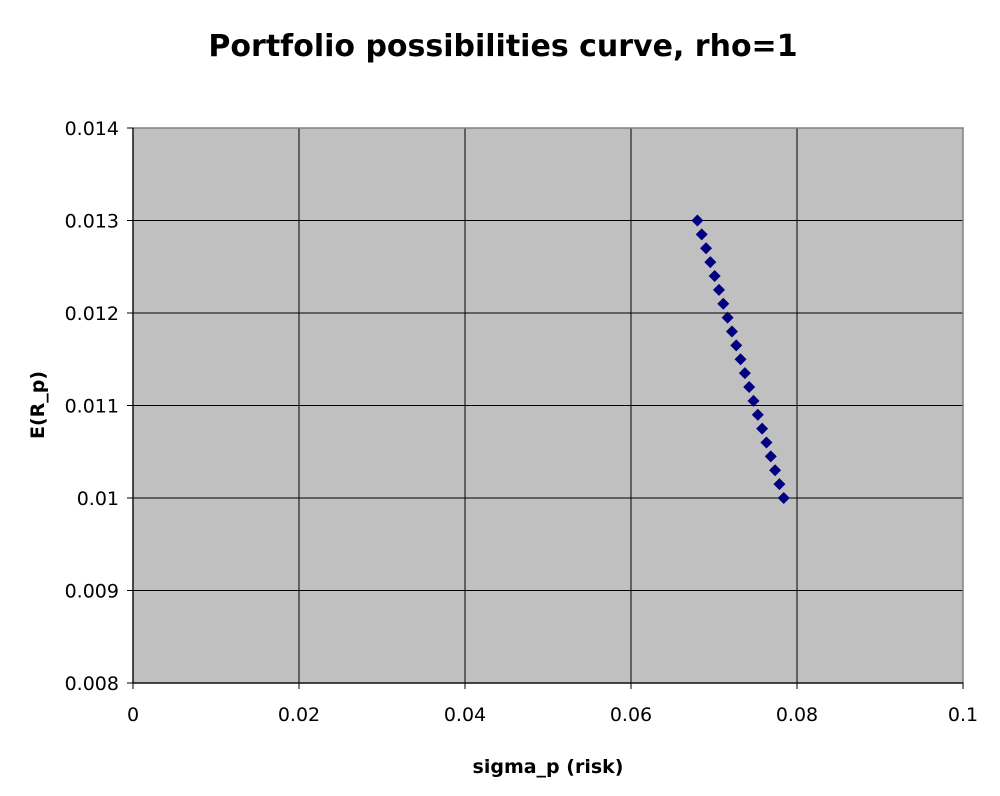 Image resolution: width=1000 pixels, height=796 pixels. Describe the element at coordinates (92, 222) in the screenshot. I see `y-tick-label: 0.013` at that location.